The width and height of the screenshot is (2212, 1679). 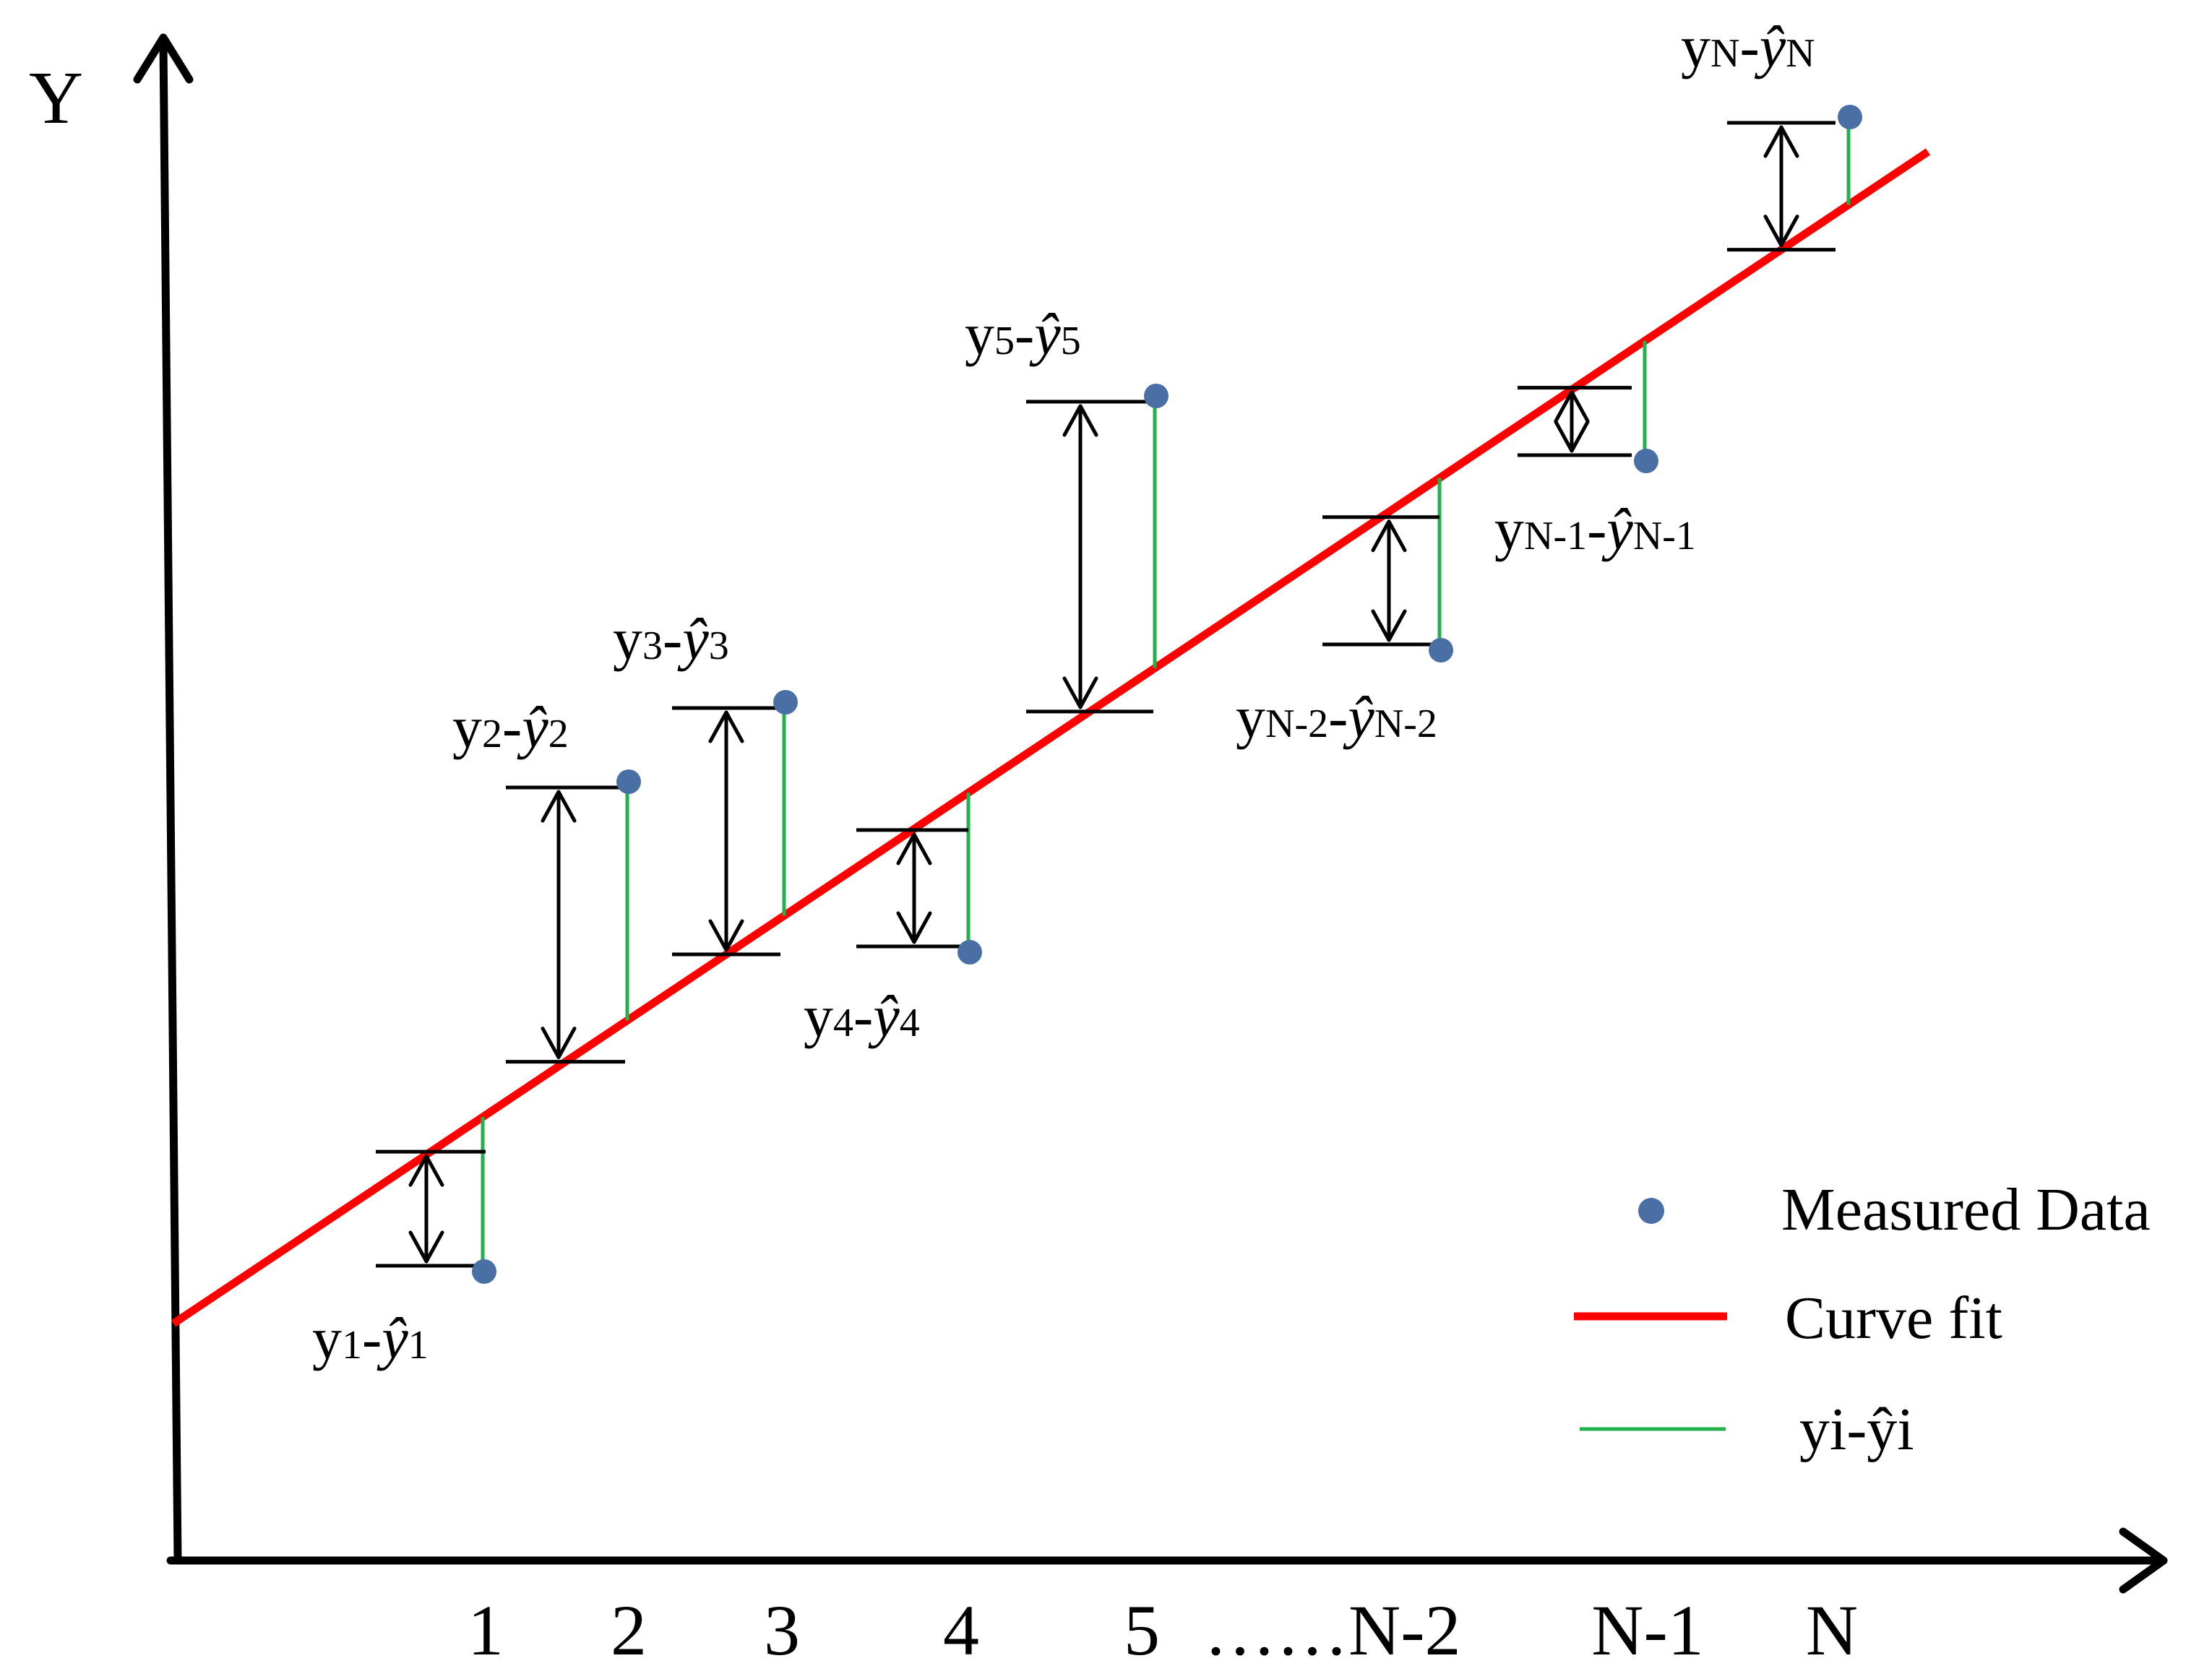 What do you see at coordinates (486, 1630) in the screenshot?
I see `x-tick-label-1: 1` at bounding box center [486, 1630].